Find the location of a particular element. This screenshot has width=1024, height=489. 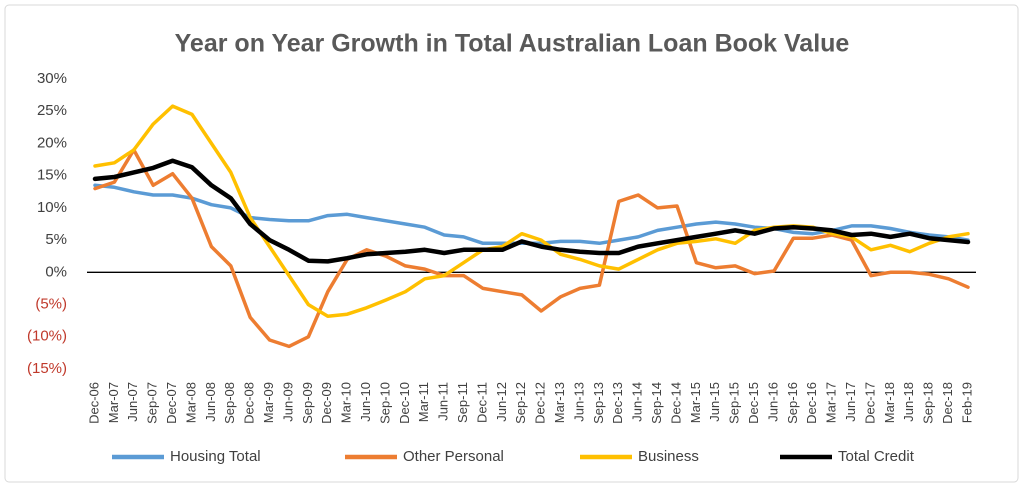

x-tick-label: Jun-16 is located at coordinates (772, 402).